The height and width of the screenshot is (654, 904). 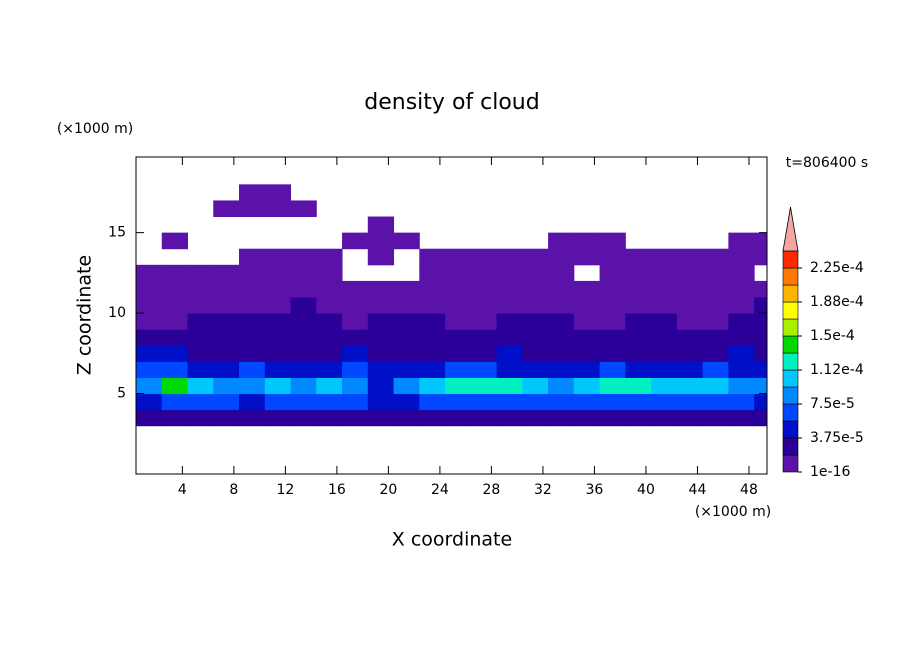 I want to click on x-tick-label: 32, so click(x=543, y=490).